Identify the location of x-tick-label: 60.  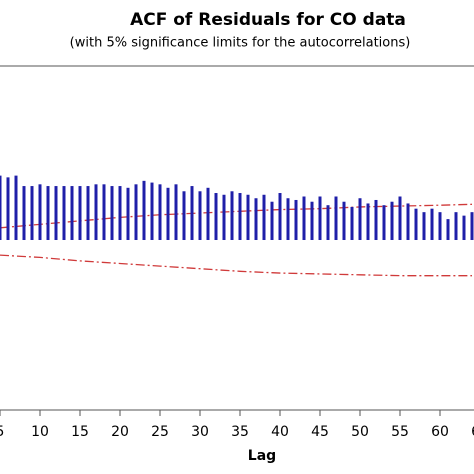
(440, 432).